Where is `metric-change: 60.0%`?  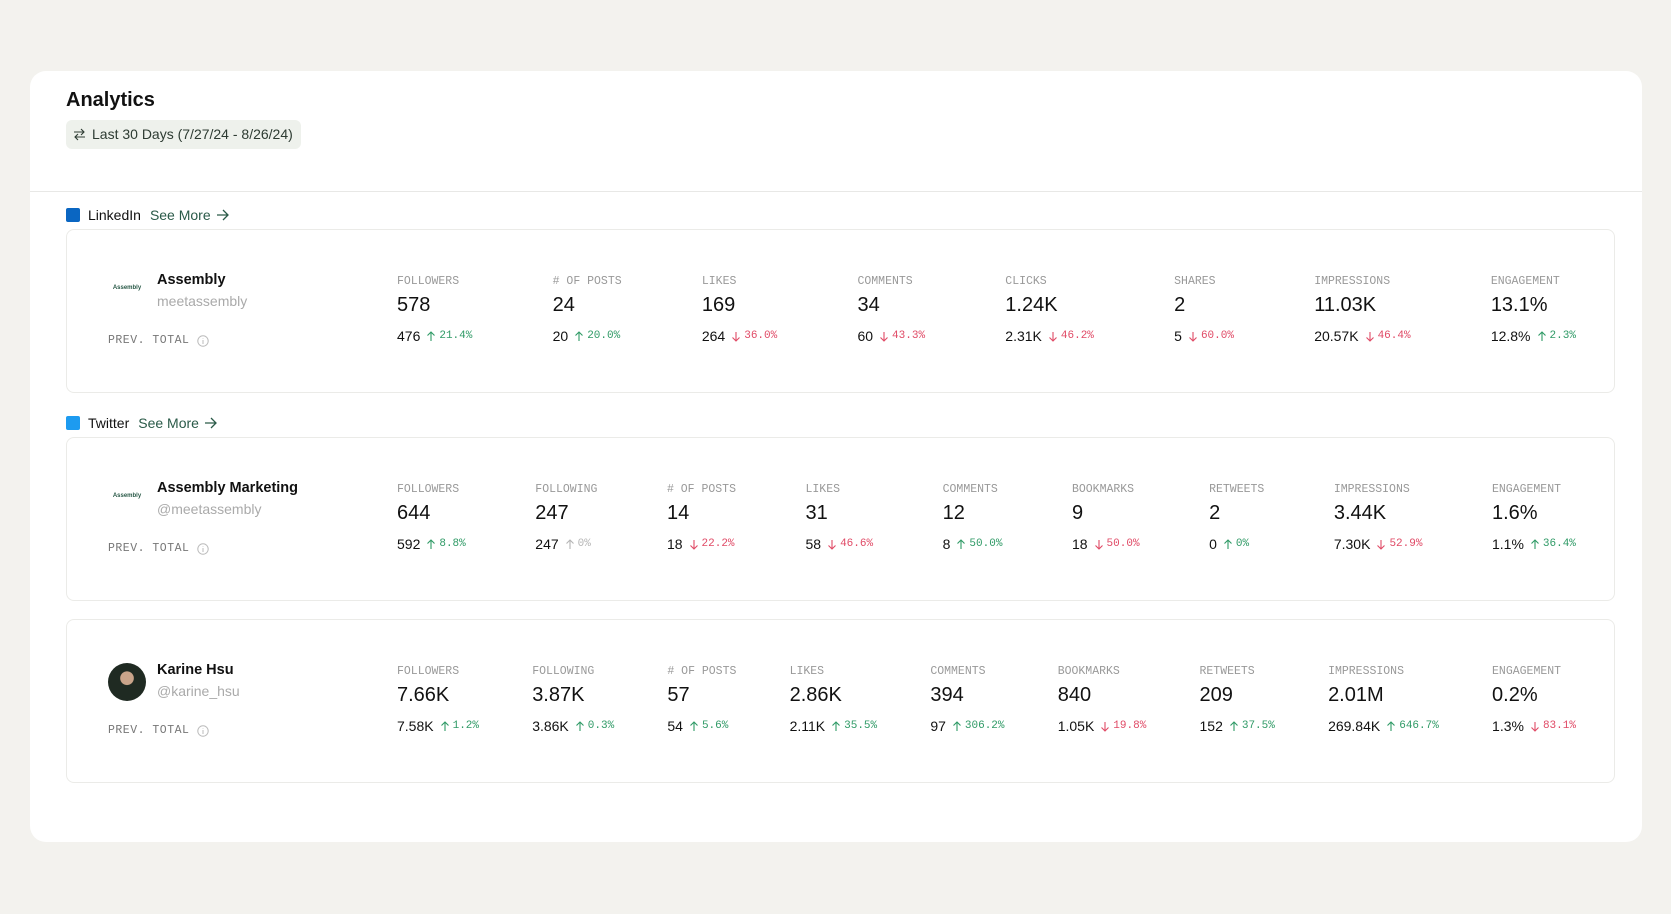 metric-change: 60.0% is located at coordinates (1217, 336).